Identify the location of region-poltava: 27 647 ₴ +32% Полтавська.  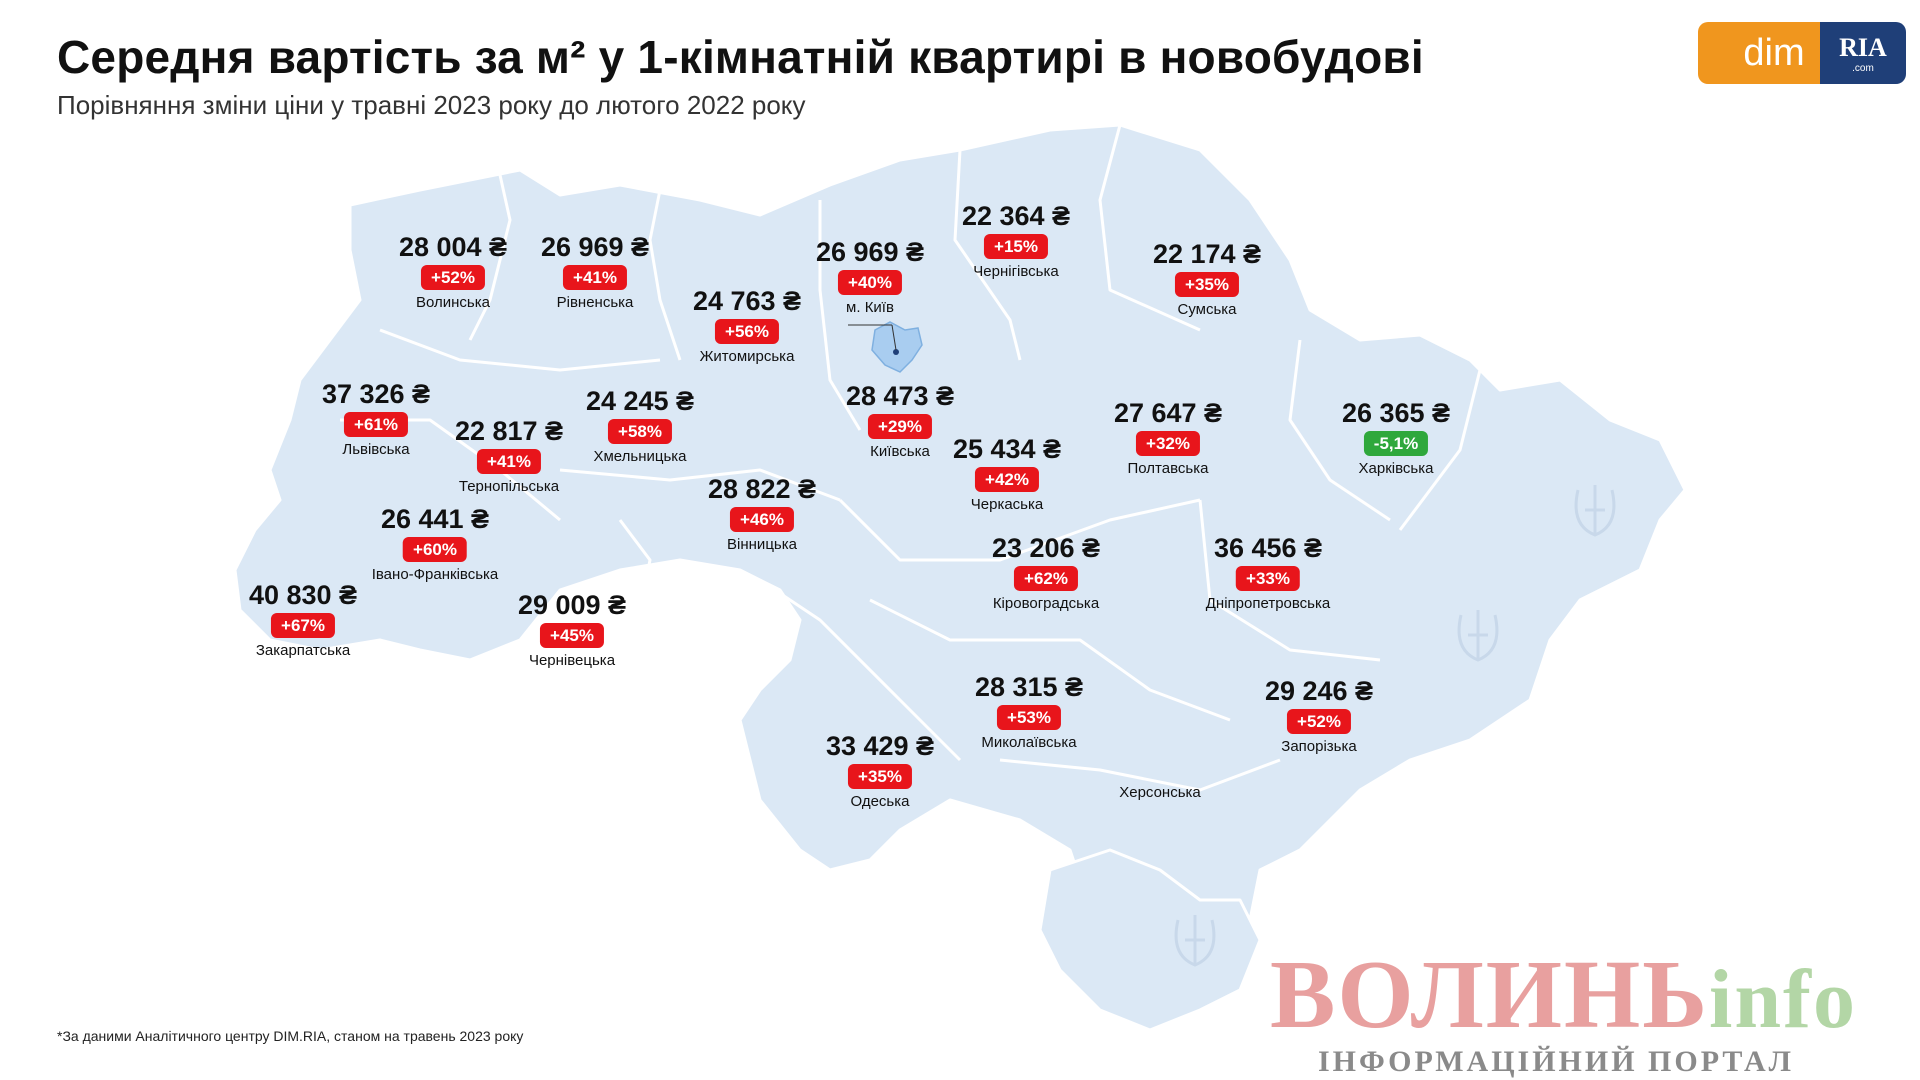
(1168, 437).